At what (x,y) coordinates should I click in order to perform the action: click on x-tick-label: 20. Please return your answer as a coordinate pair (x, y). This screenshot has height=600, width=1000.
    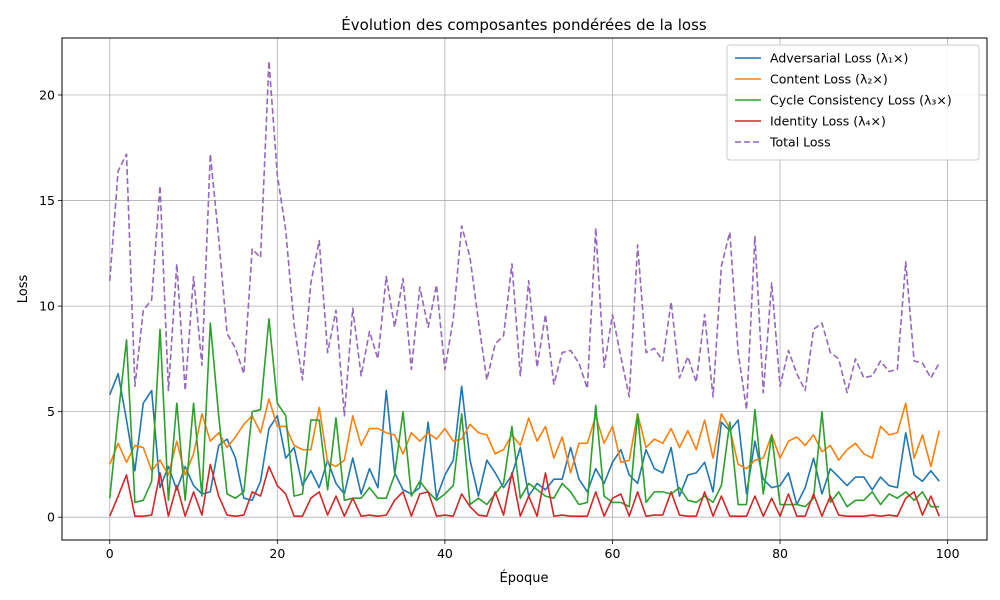
    Looking at the image, I should click on (277, 553).